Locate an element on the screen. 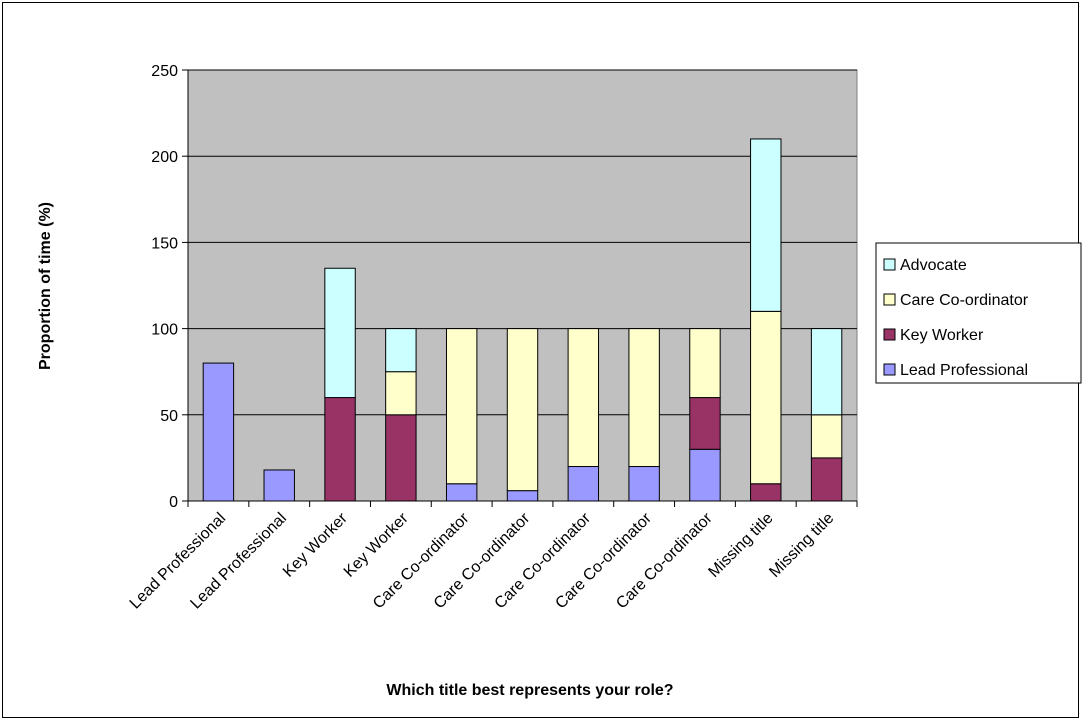  y-tick-label: 150 is located at coordinates (164, 243).